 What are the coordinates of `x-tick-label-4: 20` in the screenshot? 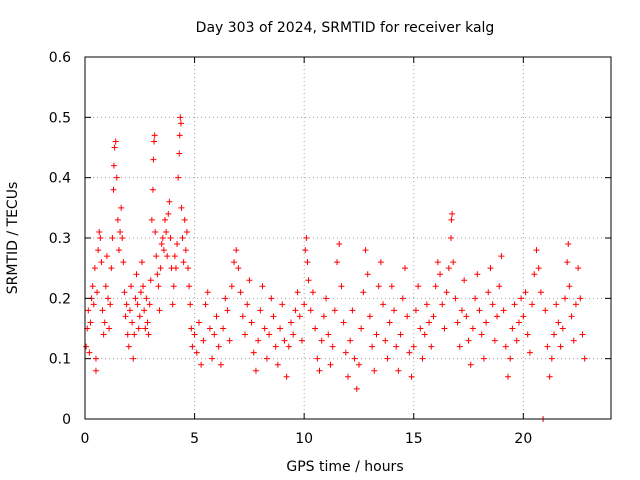 It's located at (523, 439).